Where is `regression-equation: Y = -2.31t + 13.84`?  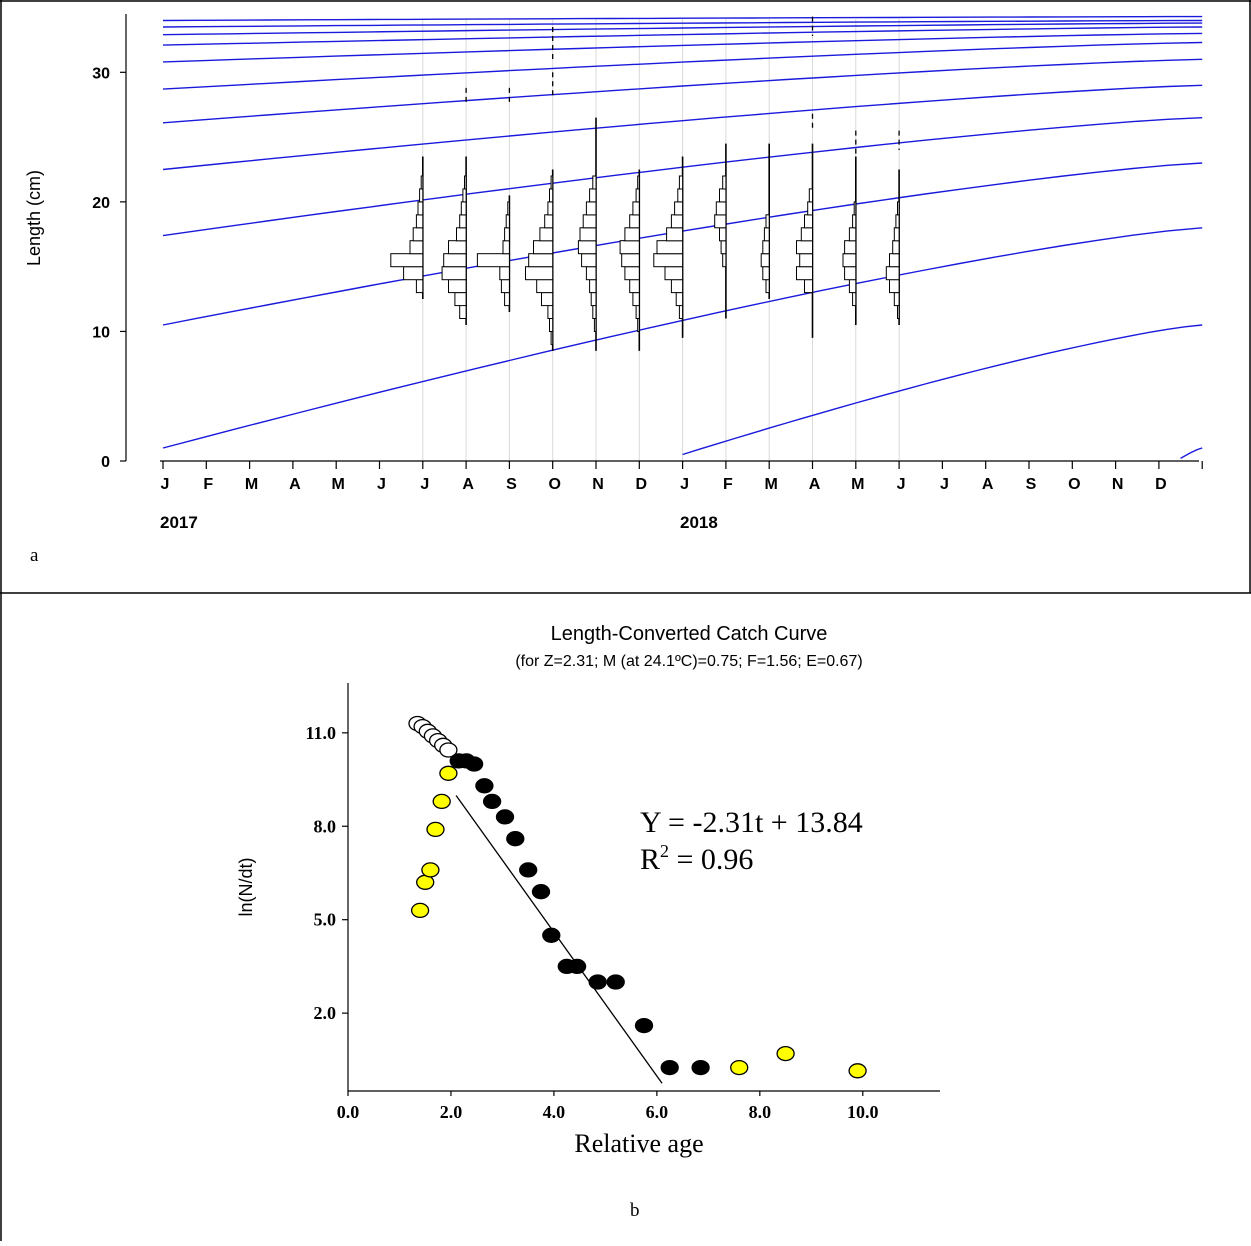
regression-equation: Y = -2.31t + 13.84 is located at coordinates (751, 822).